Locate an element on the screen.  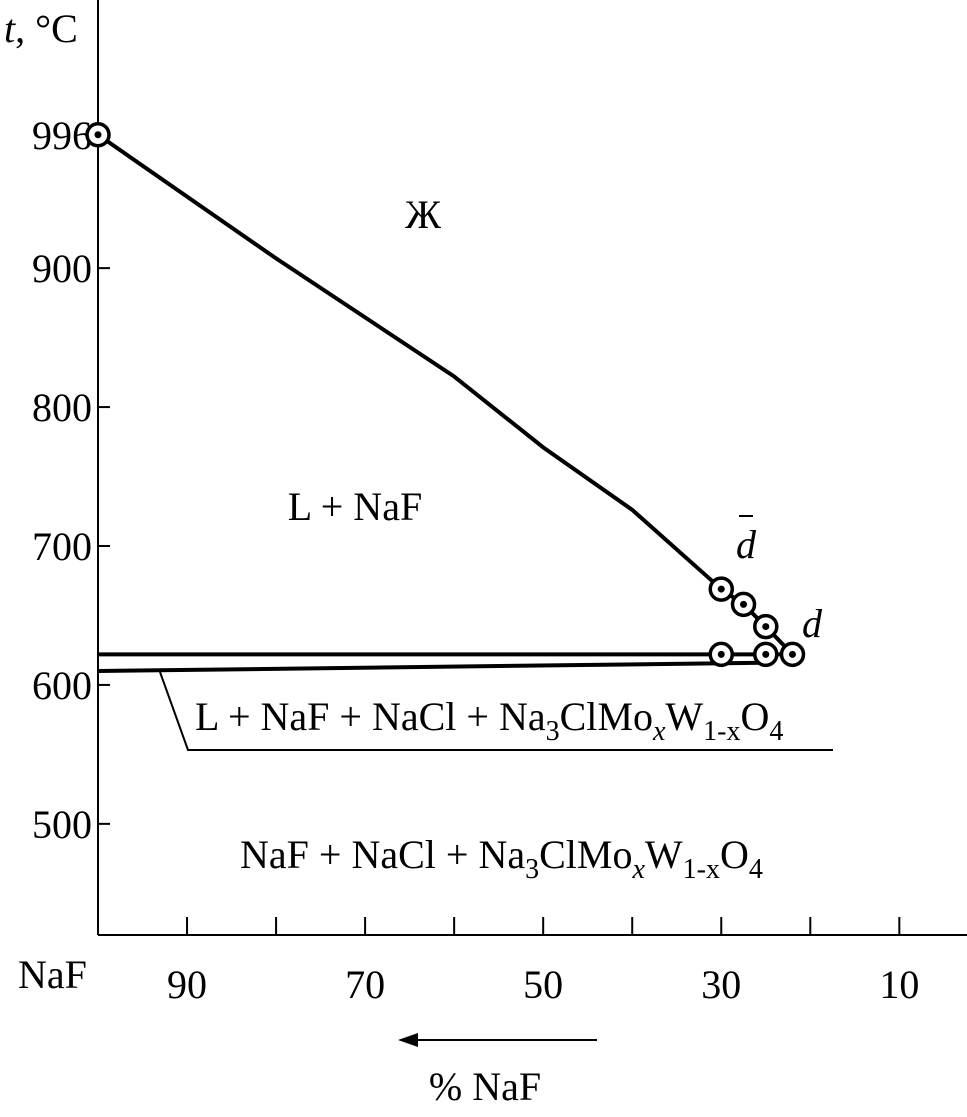
y-tick-label: 600 is located at coordinates (62, 685).